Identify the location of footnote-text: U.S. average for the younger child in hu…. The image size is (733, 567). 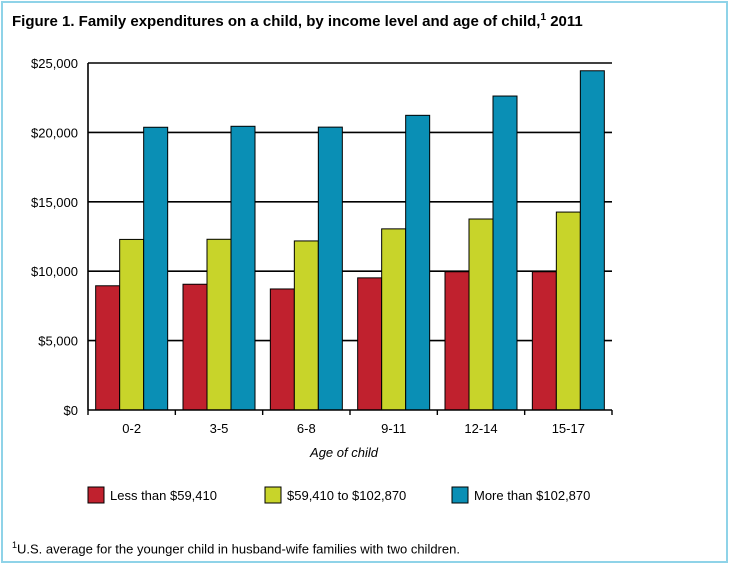
(238, 549).